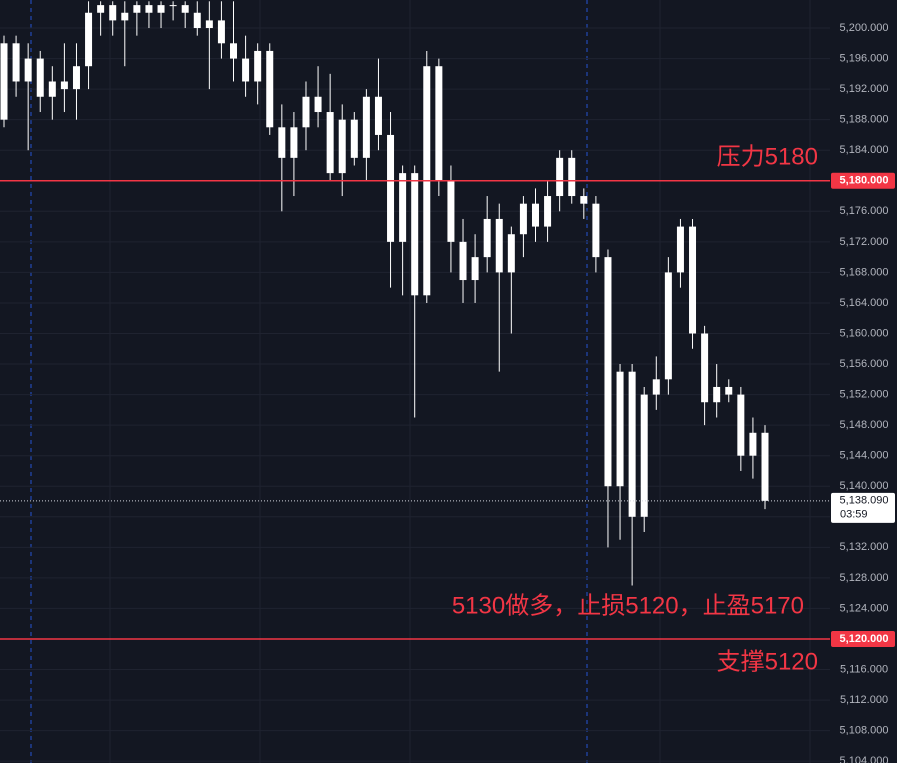  I want to click on y-tick-label: 5,172.000, so click(864, 242).